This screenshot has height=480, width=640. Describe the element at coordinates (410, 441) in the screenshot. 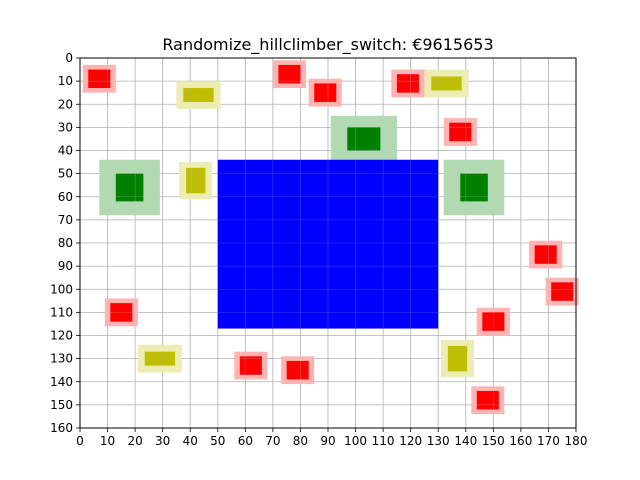

I see `x-tick-label: 120` at that location.